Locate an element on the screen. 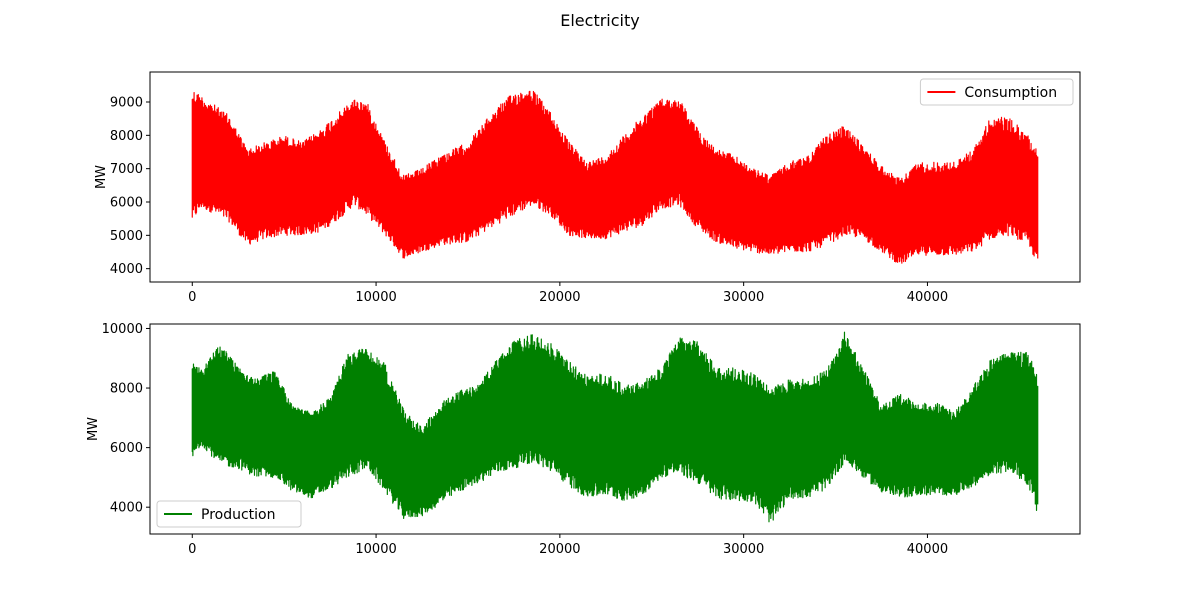 Image resolution: width=1200 pixels, height=600 pixels. consumption-y-tick-label: 6000 is located at coordinates (126, 203).